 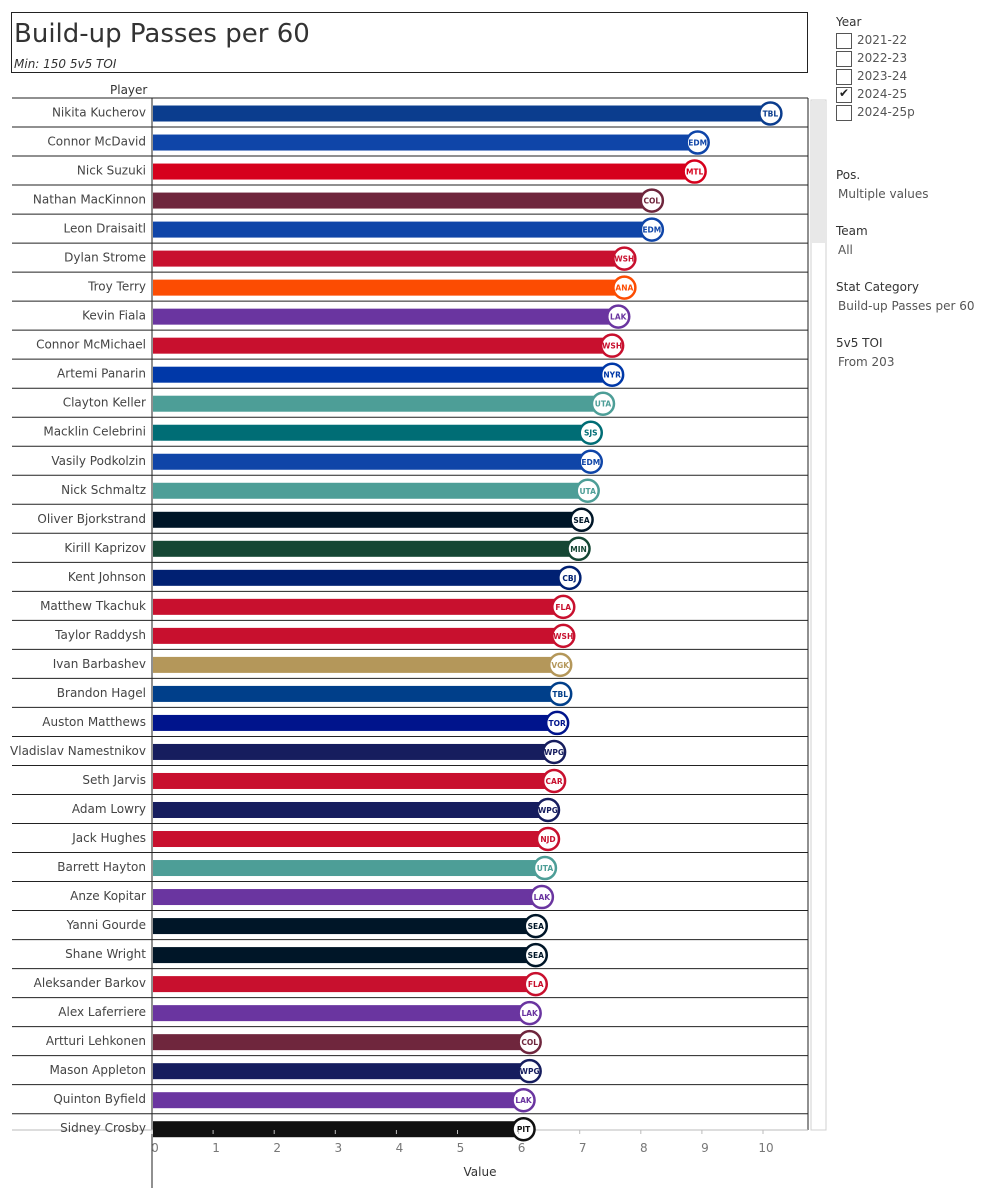 What do you see at coordinates (97, 1070) in the screenshot?
I see `player-label: Mason Appleton` at bounding box center [97, 1070].